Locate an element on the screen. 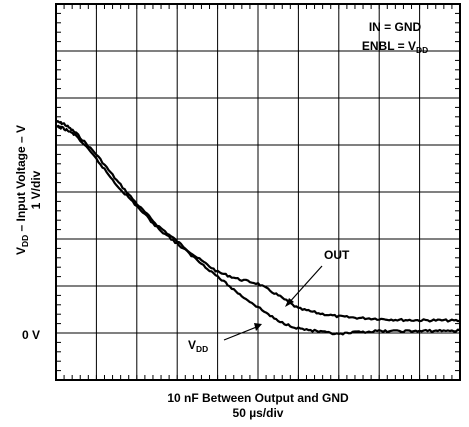 The width and height of the screenshot is (469, 427). arrow-vdd-shaft is located at coordinates (241, 333).